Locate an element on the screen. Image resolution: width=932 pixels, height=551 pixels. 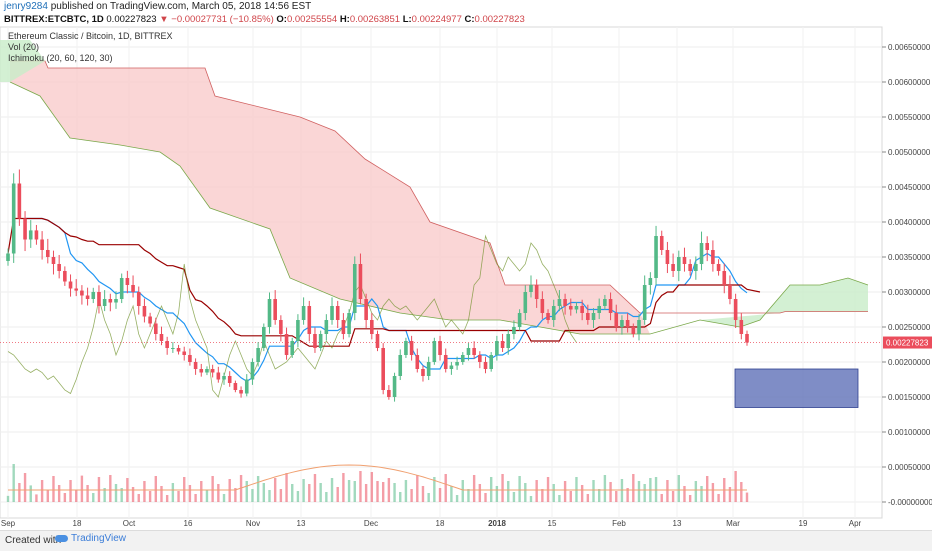
vol-legend: Vol (20) is located at coordinates (24, 47).